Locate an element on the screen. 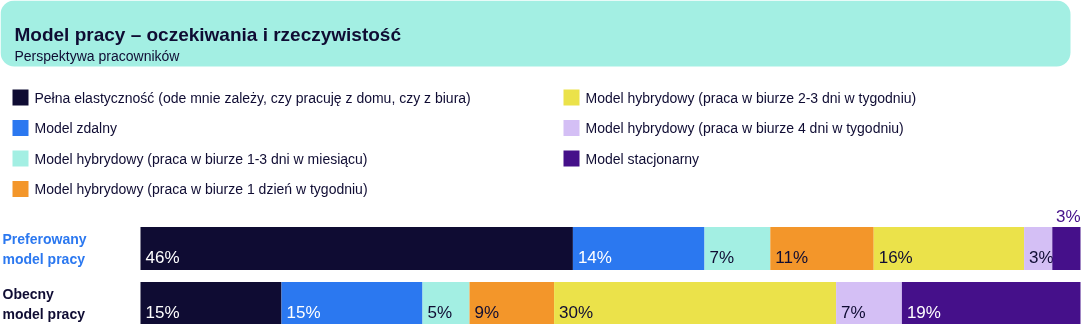 This screenshot has width=1082, height=324. data-label: 19% is located at coordinates (923, 312).